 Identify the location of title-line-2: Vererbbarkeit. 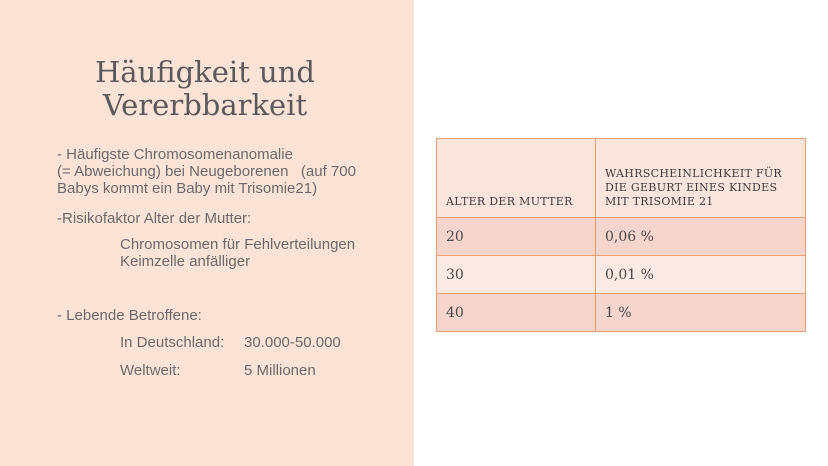
(205, 105).